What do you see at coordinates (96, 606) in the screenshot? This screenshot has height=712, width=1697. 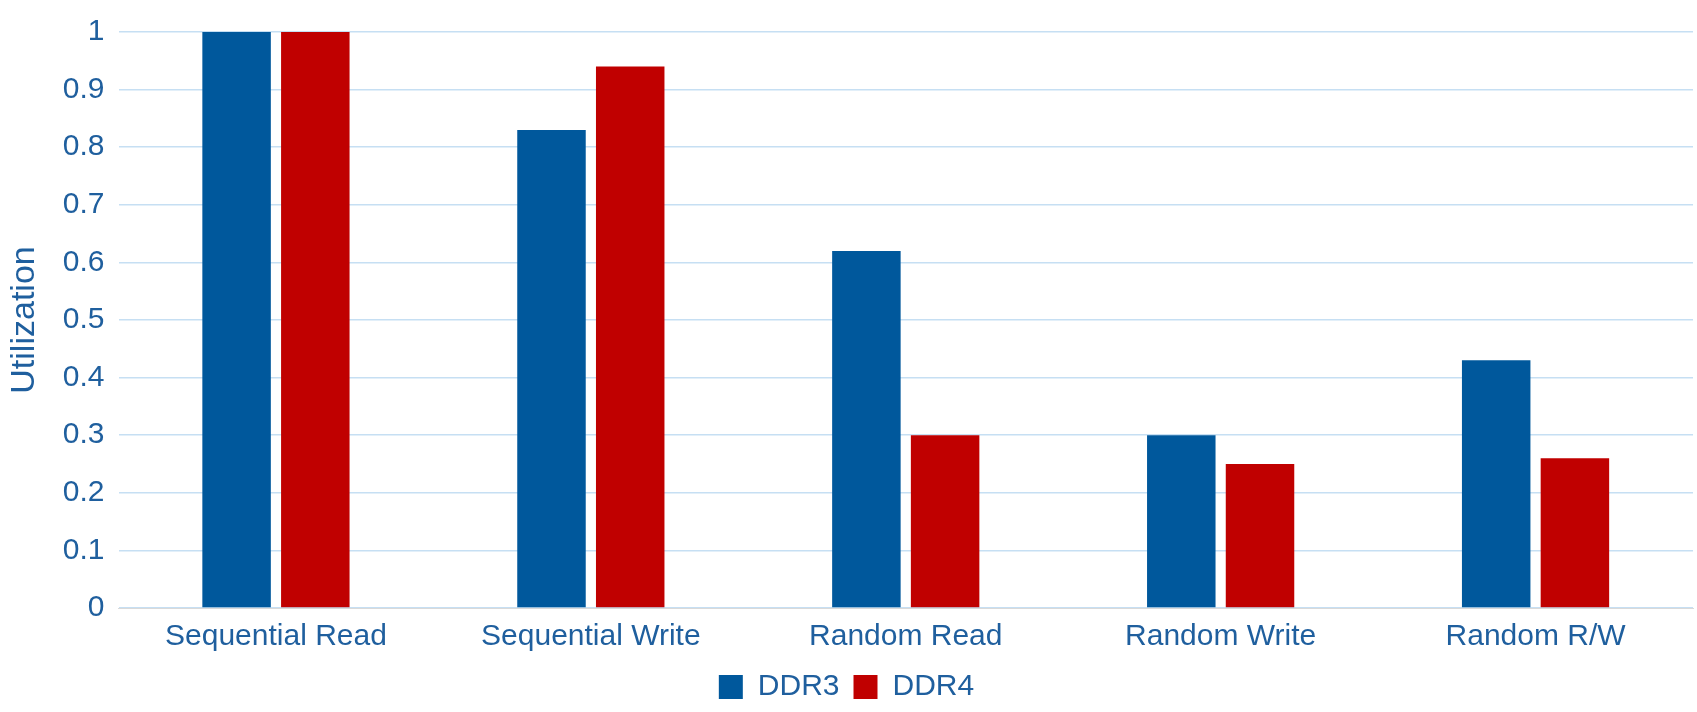 I see `y-tick-label: 0` at bounding box center [96, 606].